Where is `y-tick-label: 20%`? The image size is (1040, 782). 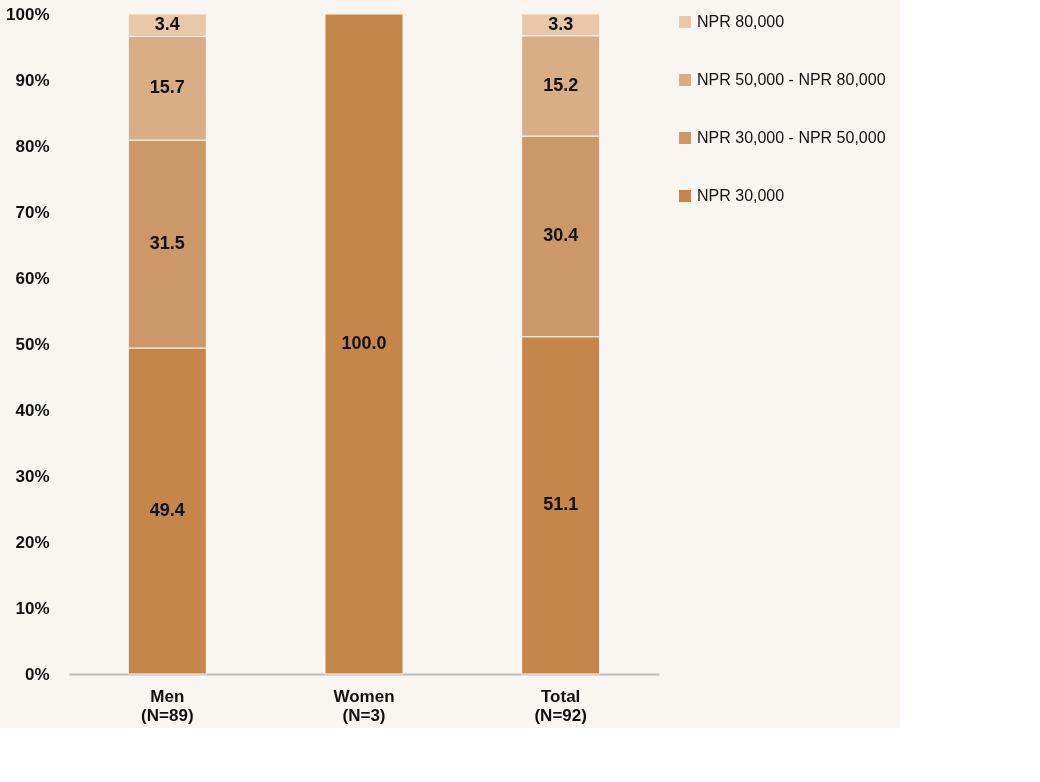
y-tick-label: 20% is located at coordinates (32, 542).